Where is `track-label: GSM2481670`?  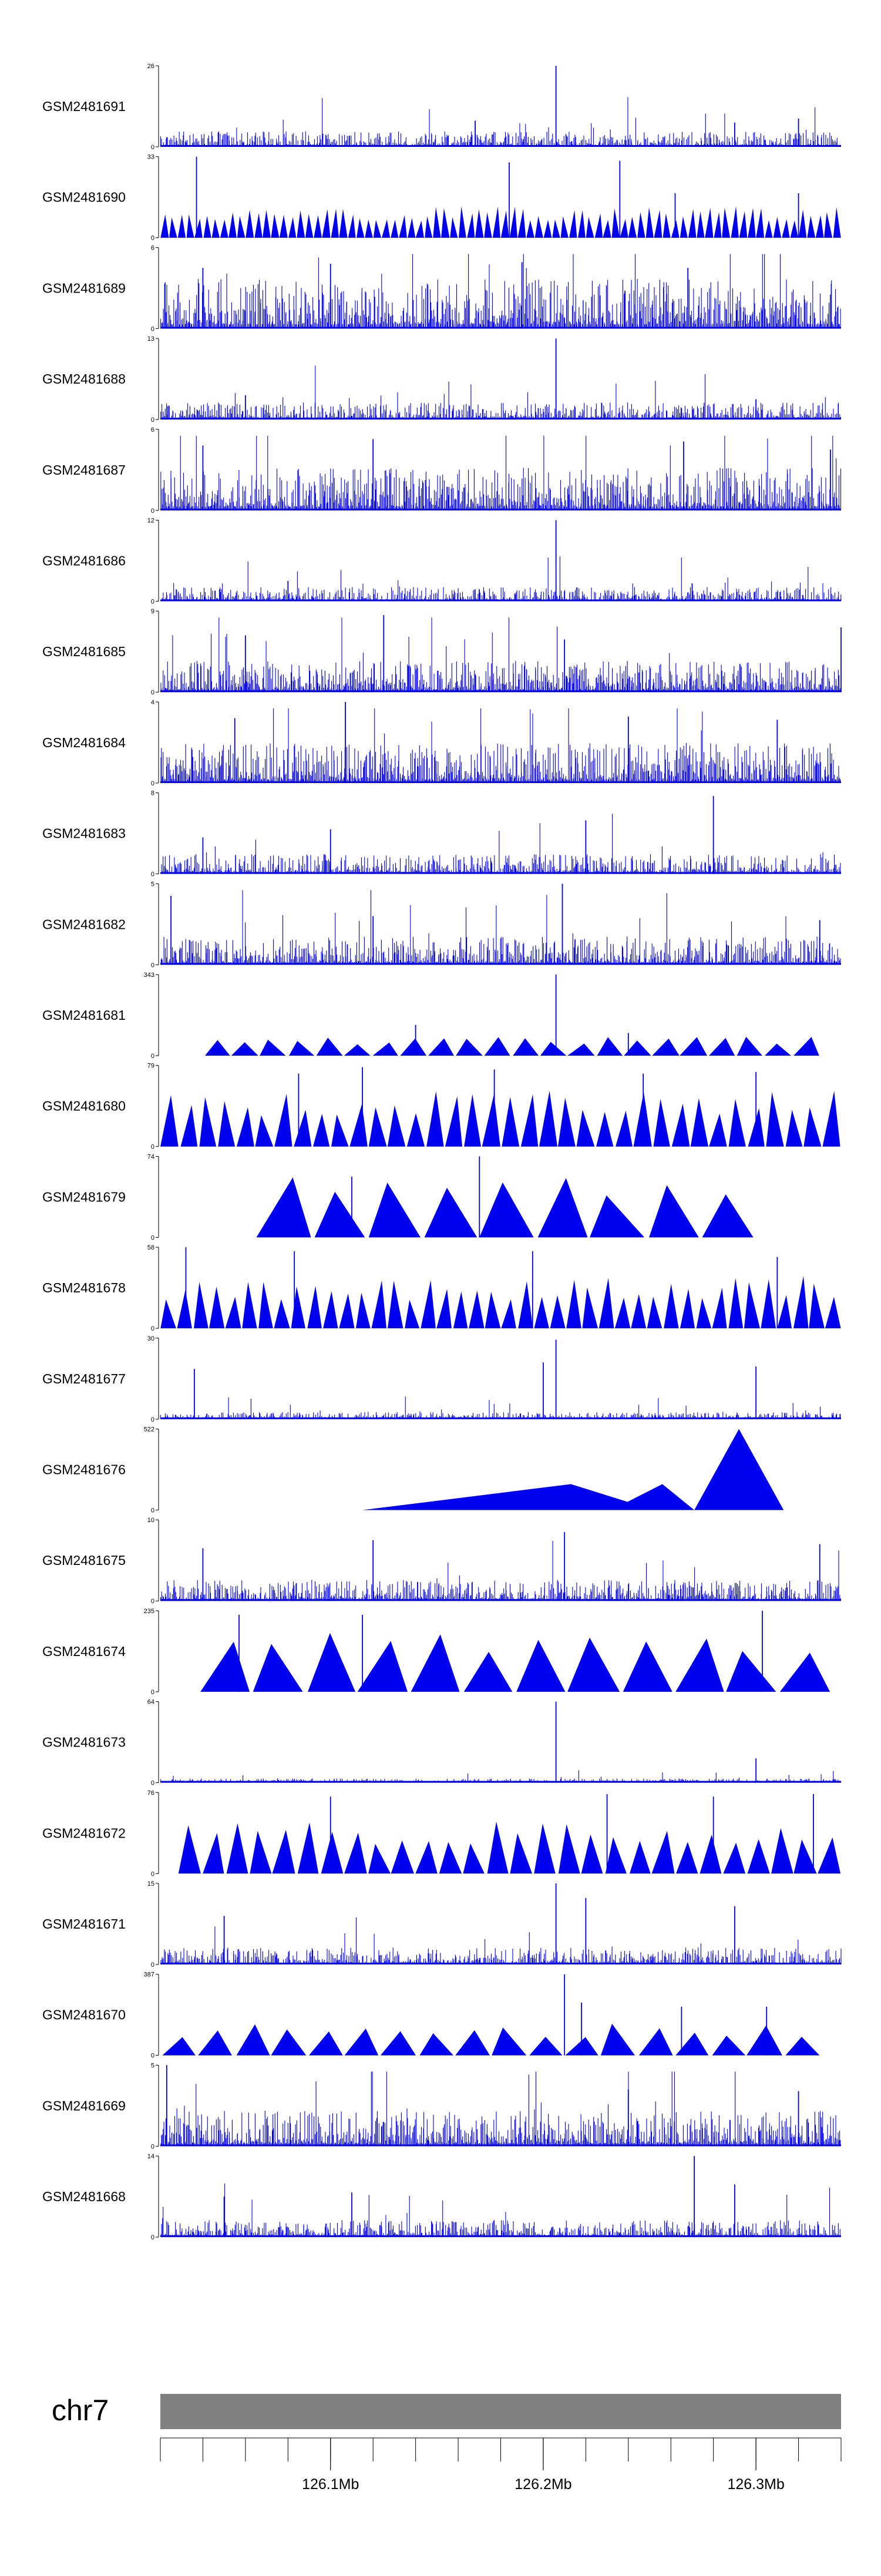 track-label: GSM2481670 is located at coordinates (84, 2015).